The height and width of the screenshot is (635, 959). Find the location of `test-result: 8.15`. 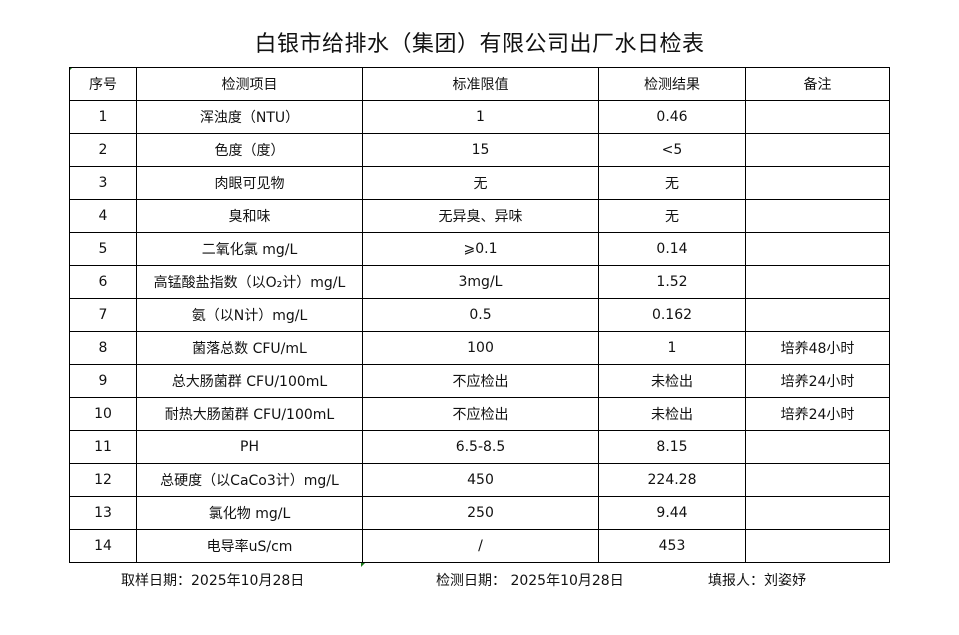

test-result: 8.15 is located at coordinates (672, 447).